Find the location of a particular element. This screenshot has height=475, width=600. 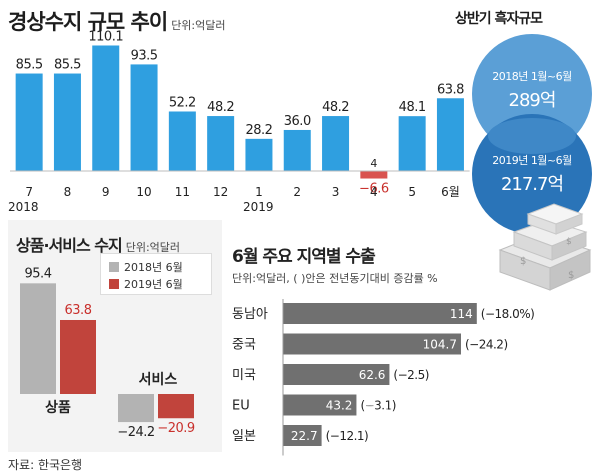

bar-value-label: 63.8 is located at coordinates (450, 89).